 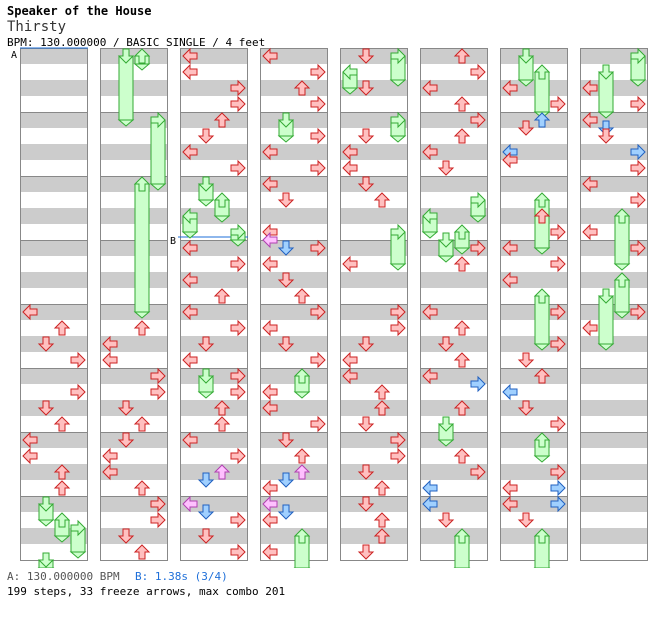 I want to click on marker-a-label: A, so click(x=14, y=55).